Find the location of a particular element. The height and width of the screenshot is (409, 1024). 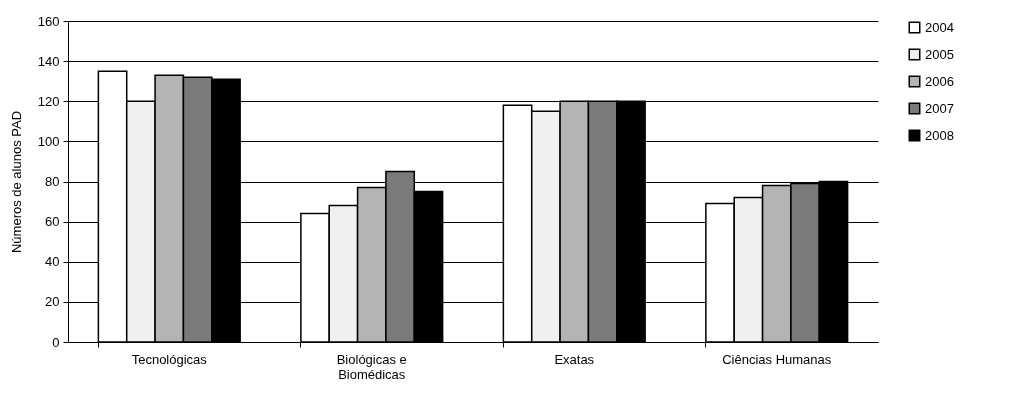

x-tick-label: Exatas is located at coordinates (574, 359).